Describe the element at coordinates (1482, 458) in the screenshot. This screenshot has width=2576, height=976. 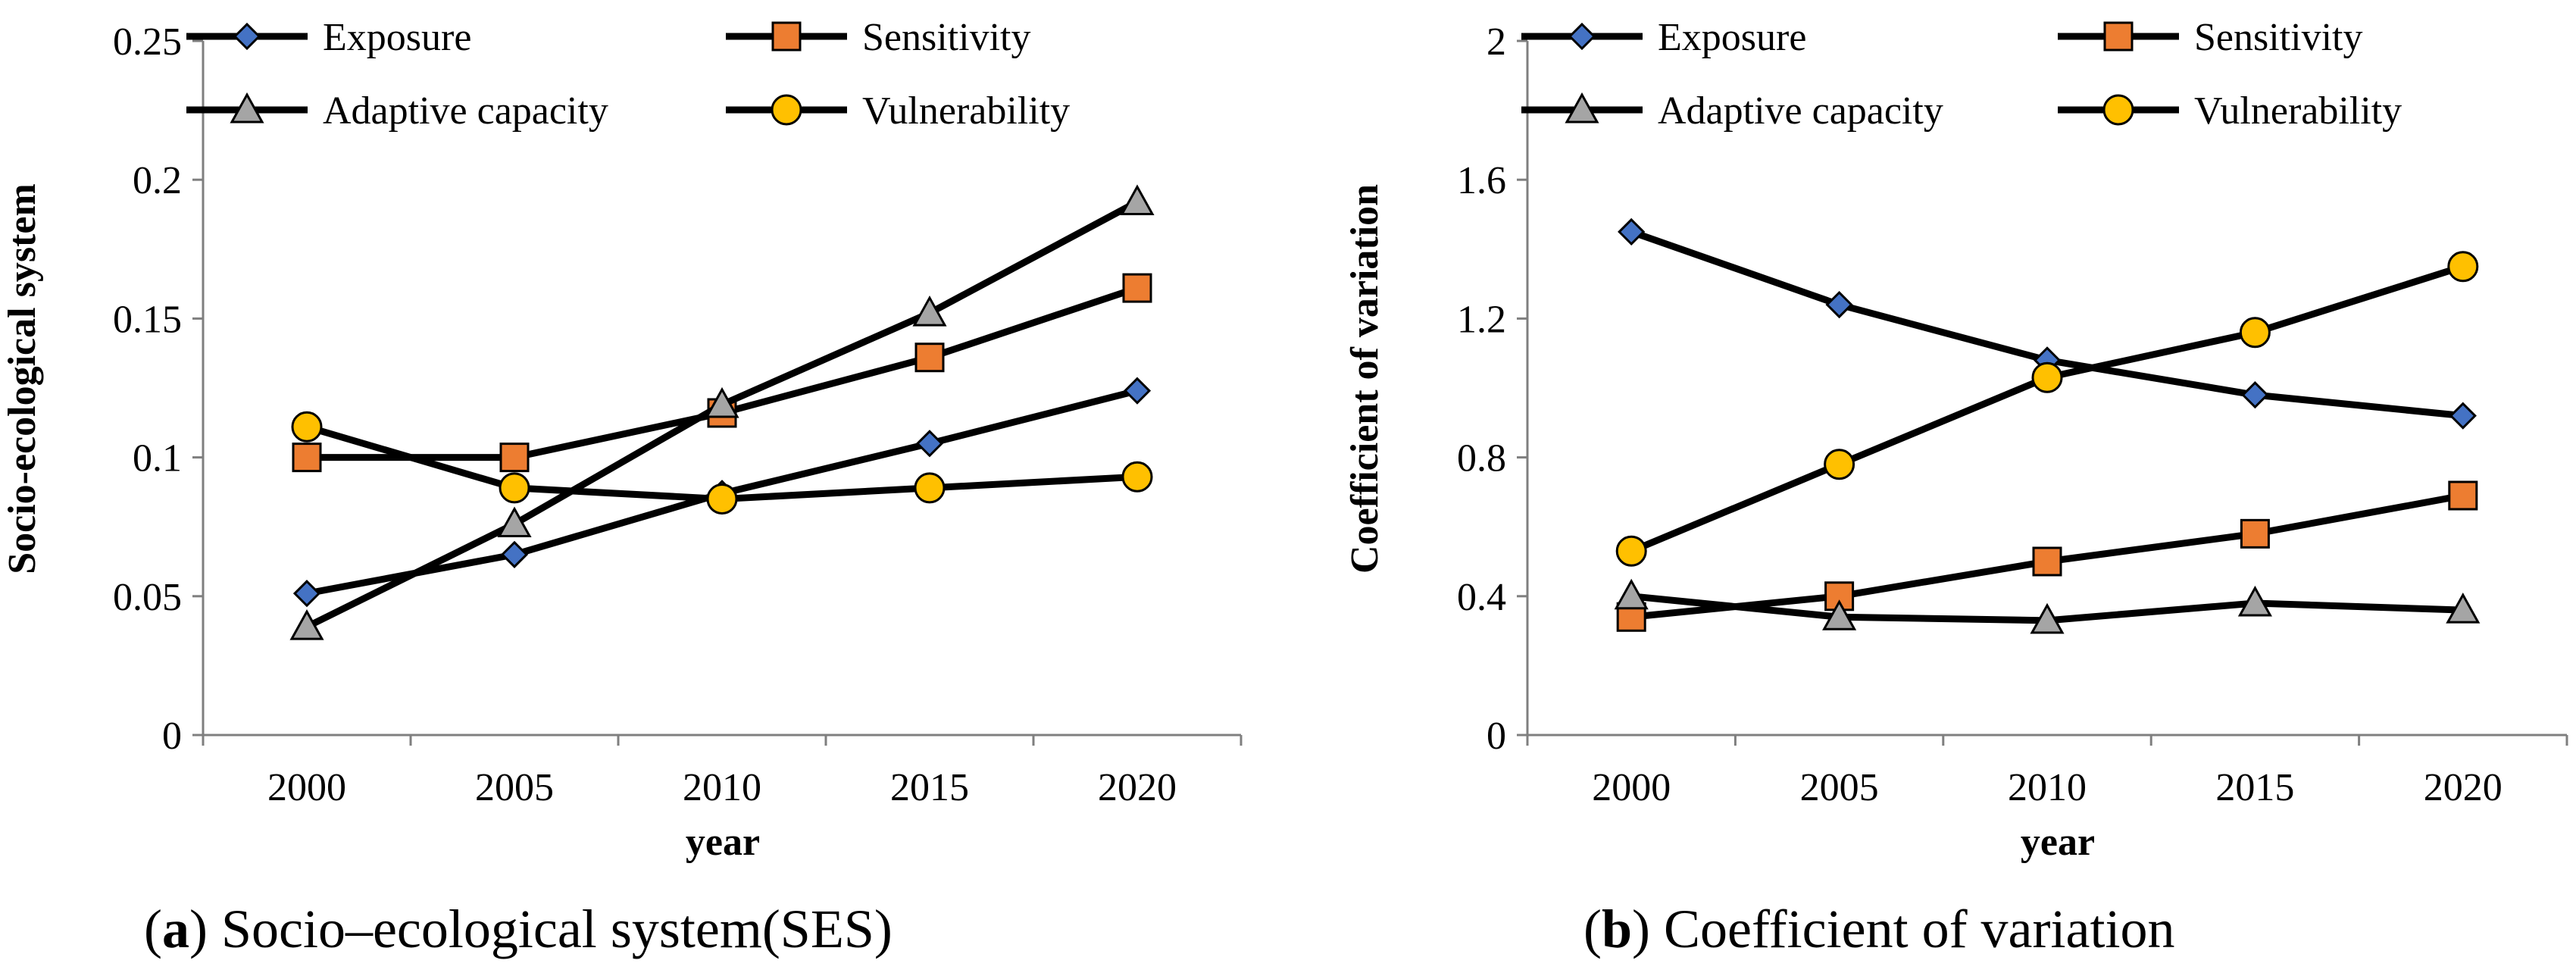
I see `y-tick-label: 0.8` at that location.